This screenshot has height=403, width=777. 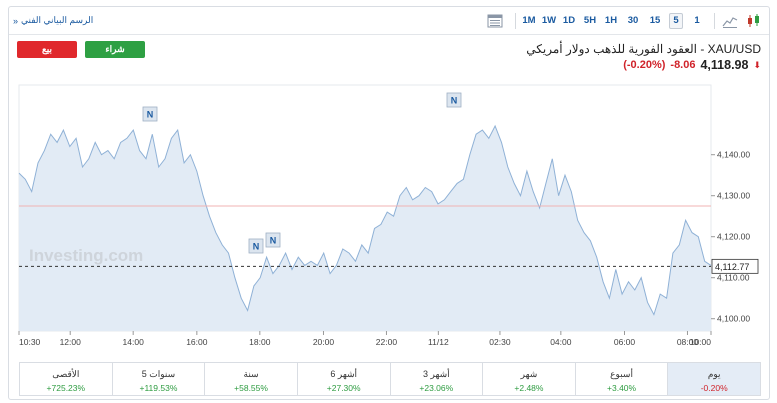 What do you see at coordinates (529, 374) in the screenshot?
I see `period-label: شهر` at bounding box center [529, 374].